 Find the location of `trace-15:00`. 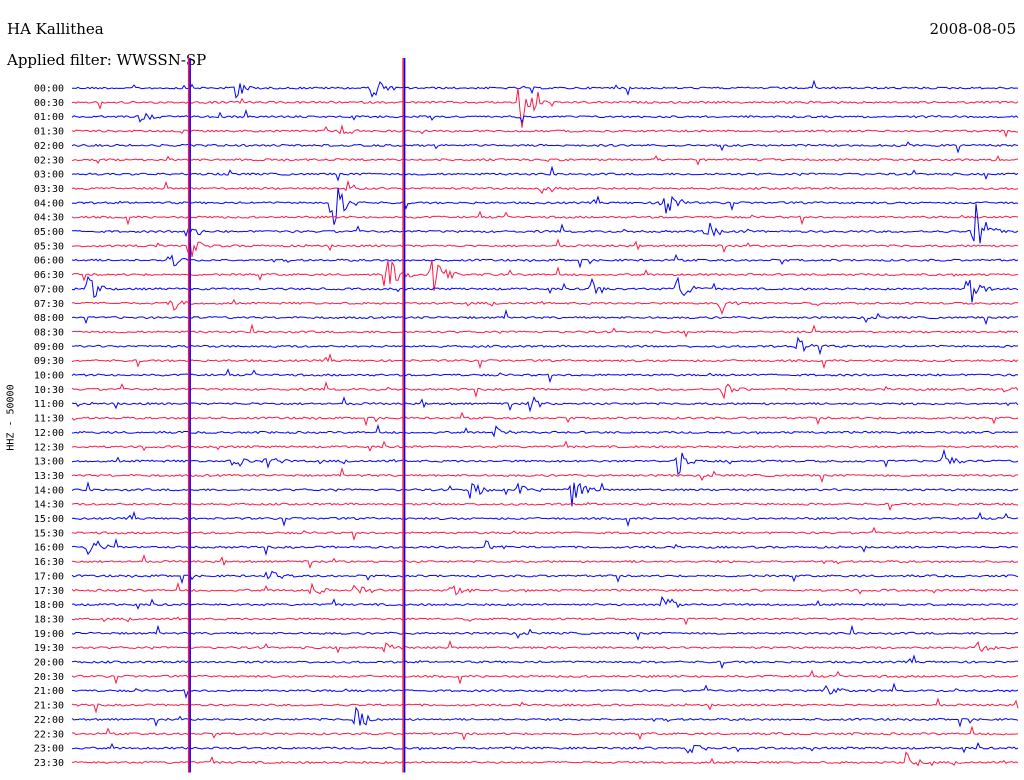

trace-15:00 is located at coordinates (545, 519).